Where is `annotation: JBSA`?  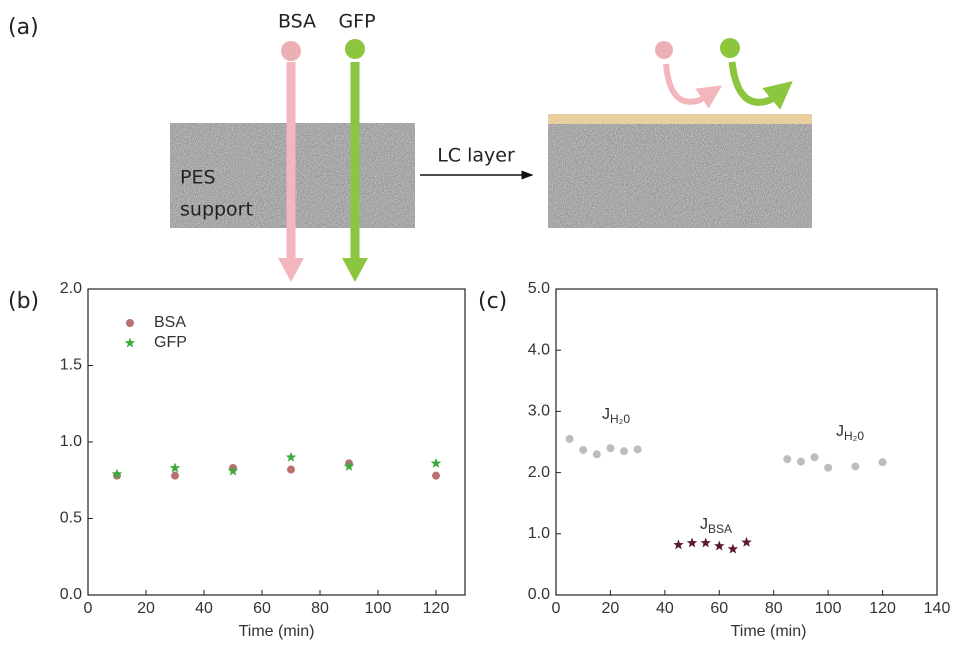
annotation: JBSA is located at coordinates (716, 526).